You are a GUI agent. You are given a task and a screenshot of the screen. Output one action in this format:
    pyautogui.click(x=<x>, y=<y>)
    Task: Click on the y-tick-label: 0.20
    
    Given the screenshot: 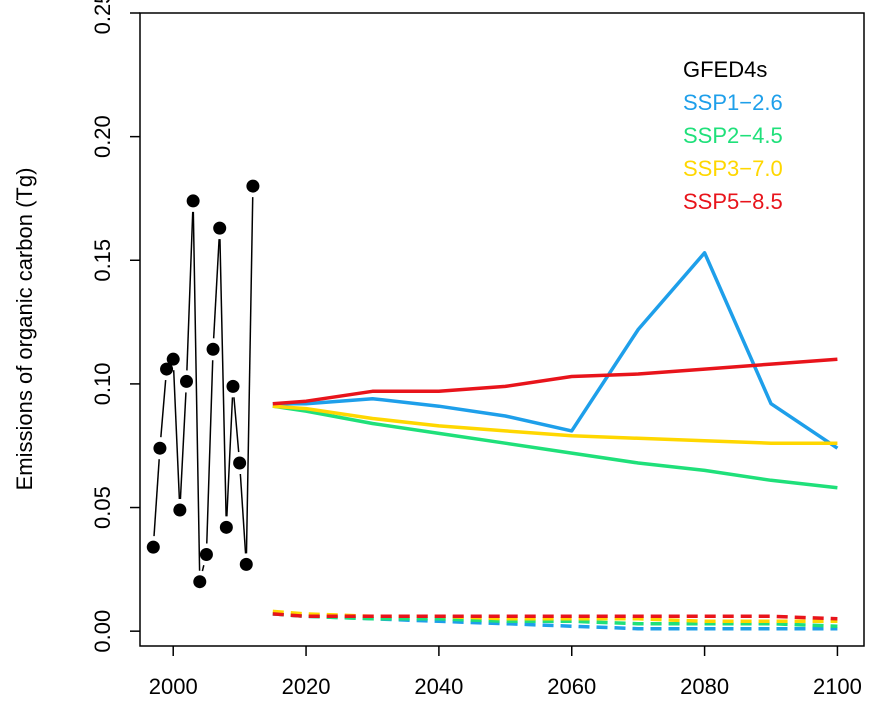 What is the action you would take?
    pyautogui.click(x=102, y=136)
    